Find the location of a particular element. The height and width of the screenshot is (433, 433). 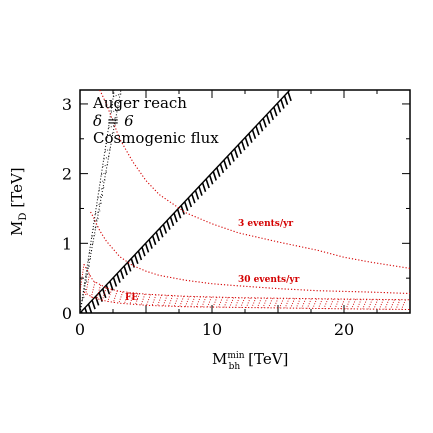

y-tick-label: 1 is located at coordinates (67, 243).